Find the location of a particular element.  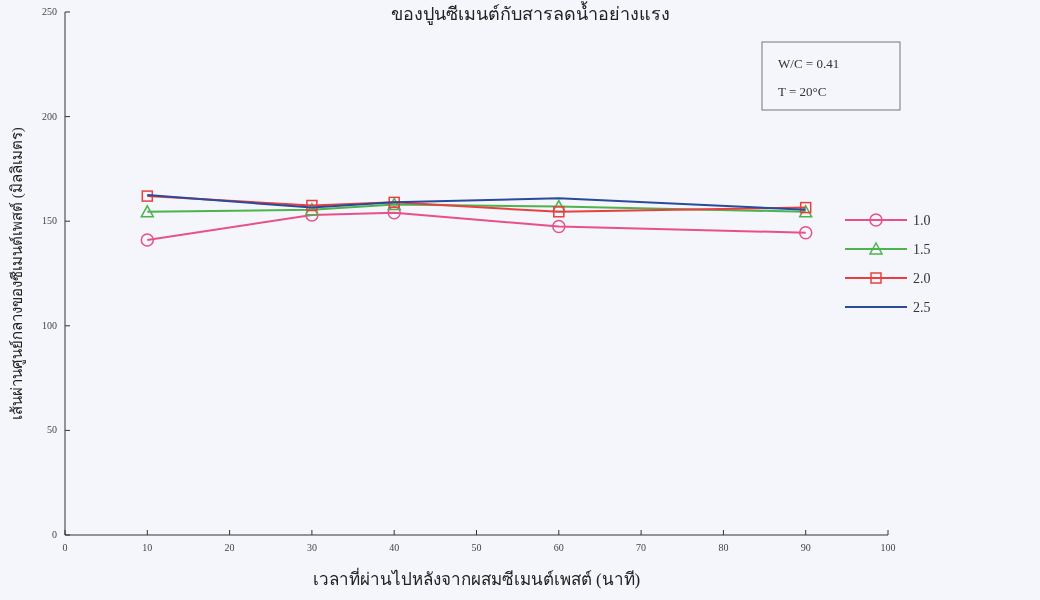

y-tick-label: 150 is located at coordinates (49, 221).